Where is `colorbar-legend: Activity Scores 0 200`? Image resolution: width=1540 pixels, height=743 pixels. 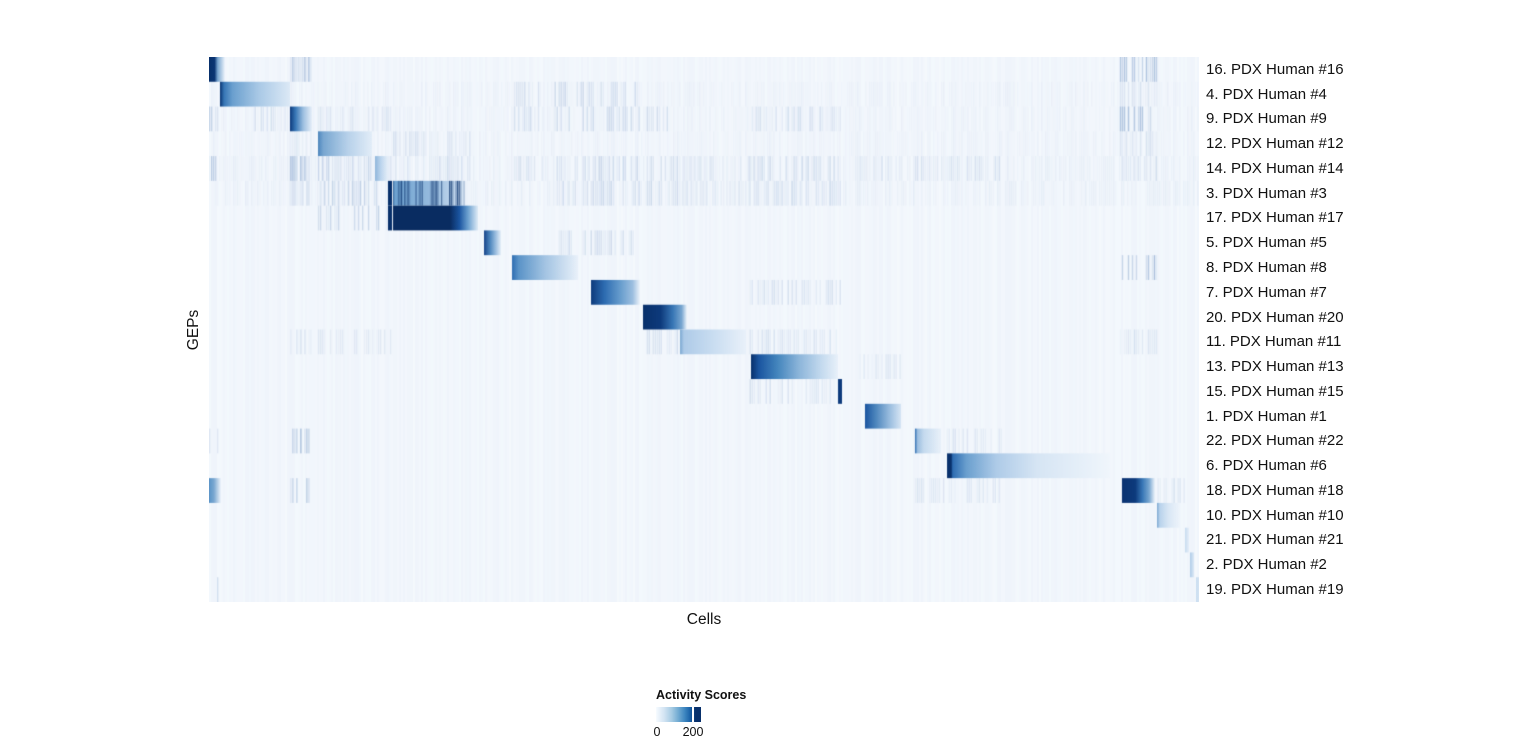 colorbar-legend: Activity Scores 0 200 is located at coordinates (714, 713).